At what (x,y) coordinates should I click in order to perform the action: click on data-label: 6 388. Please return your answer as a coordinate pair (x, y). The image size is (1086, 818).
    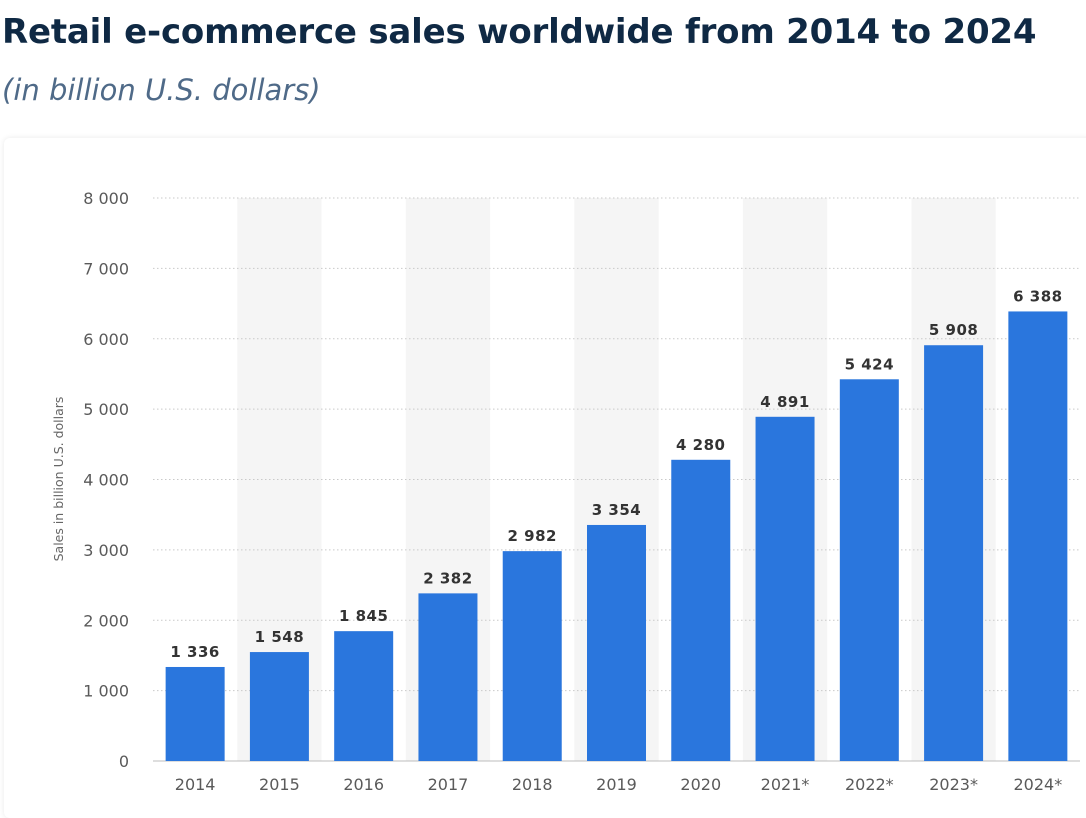
    Looking at the image, I should click on (1037, 296).